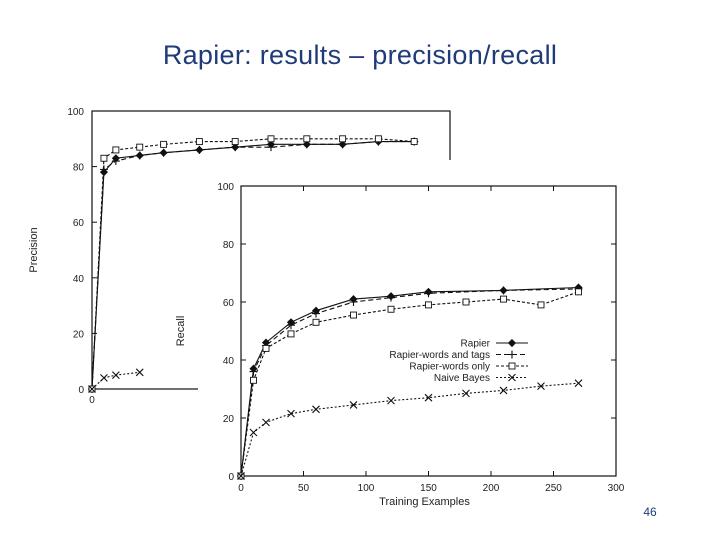  Describe the element at coordinates (229, 419) in the screenshot. I see `recall-y-tick-label: 20` at that location.